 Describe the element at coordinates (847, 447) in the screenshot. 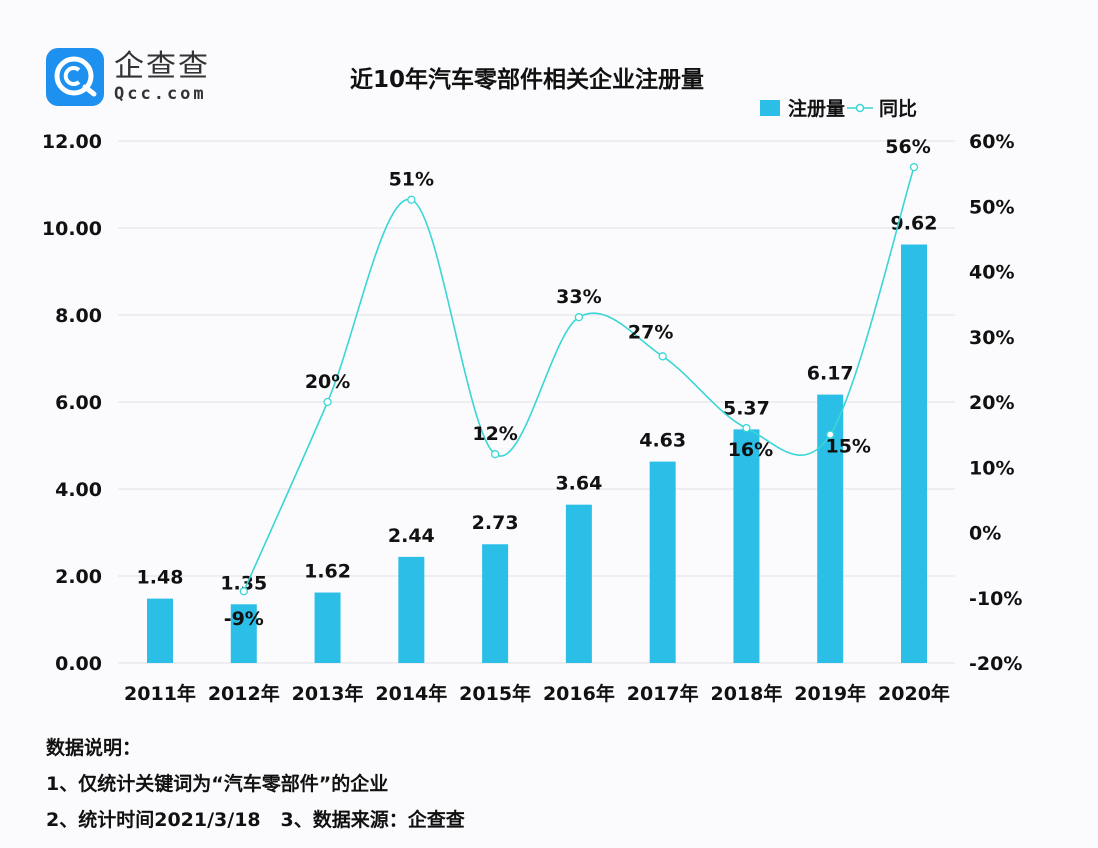

I see `yoy-value-label: 15%` at that location.